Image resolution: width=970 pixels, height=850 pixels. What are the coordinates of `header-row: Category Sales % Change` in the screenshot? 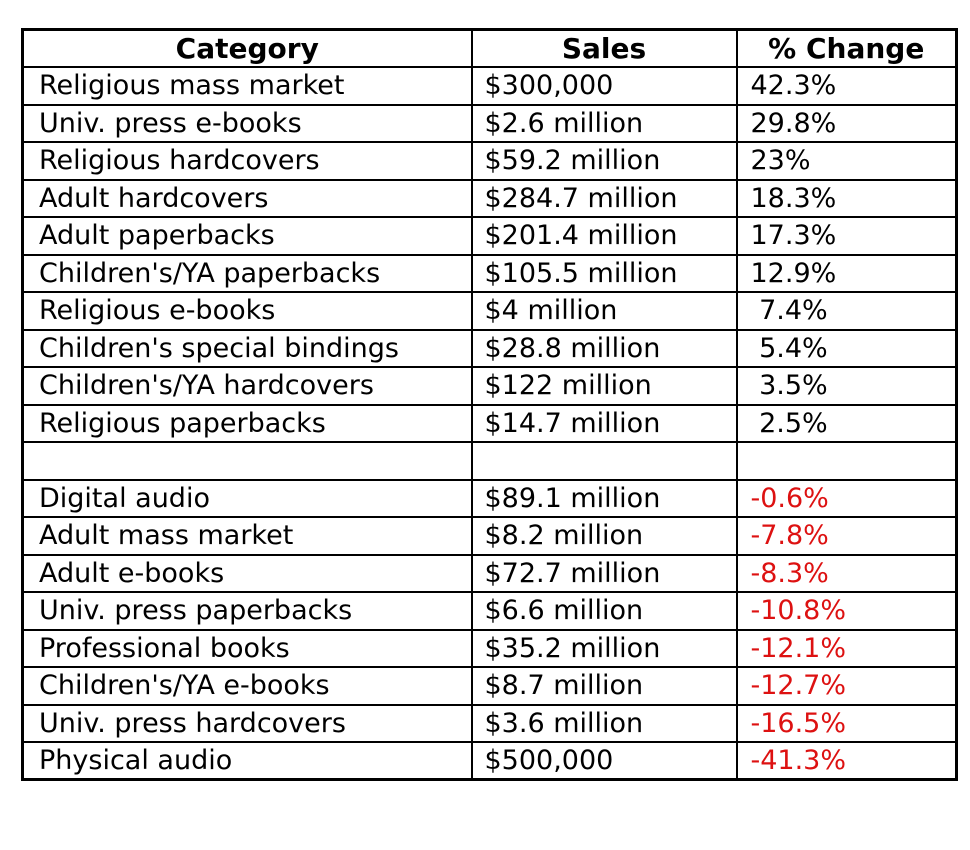 It's located at (489, 48).